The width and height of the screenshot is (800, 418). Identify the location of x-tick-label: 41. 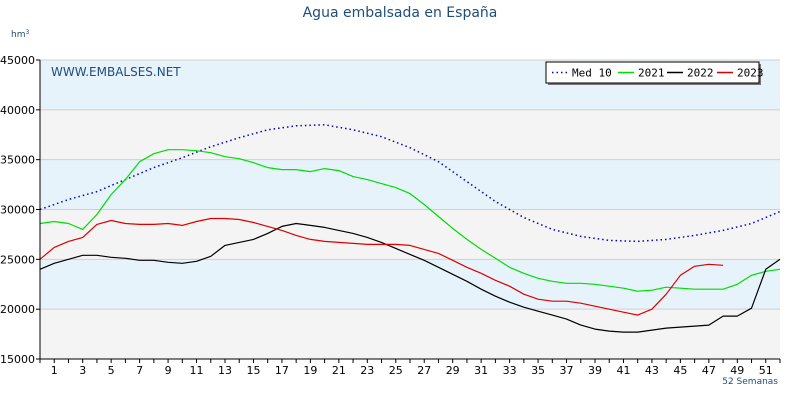
(623, 370).